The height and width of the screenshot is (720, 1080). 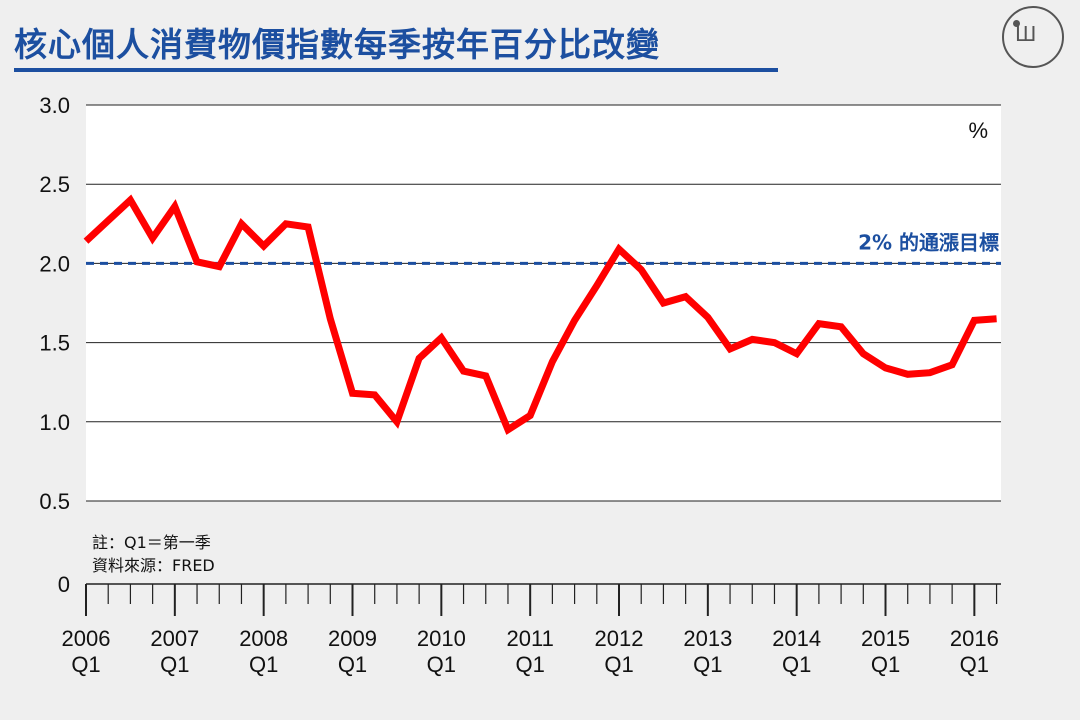 What do you see at coordinates (54, 105) in the screenshot?
I see `y-tick-label: 3.0` at bounding box center [54, 105].